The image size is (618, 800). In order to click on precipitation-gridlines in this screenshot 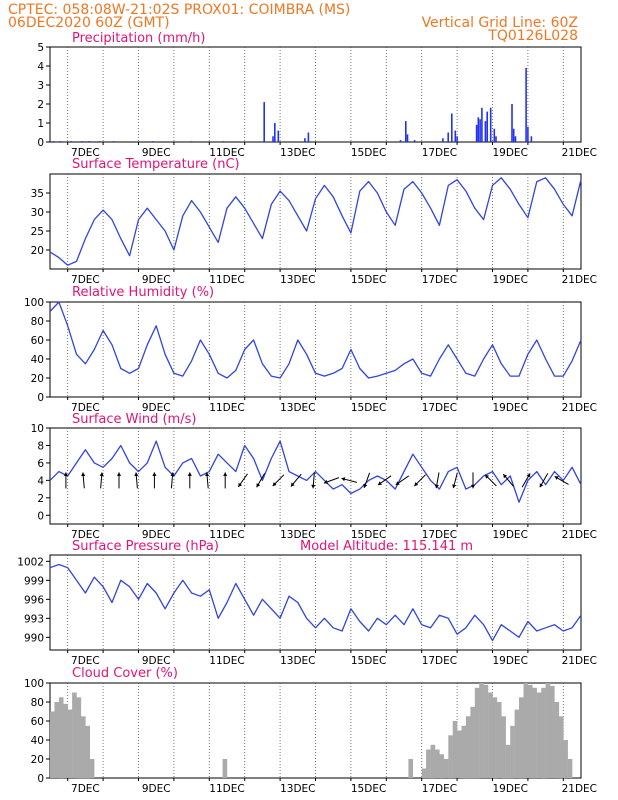, I will do `click(315, 96)`.